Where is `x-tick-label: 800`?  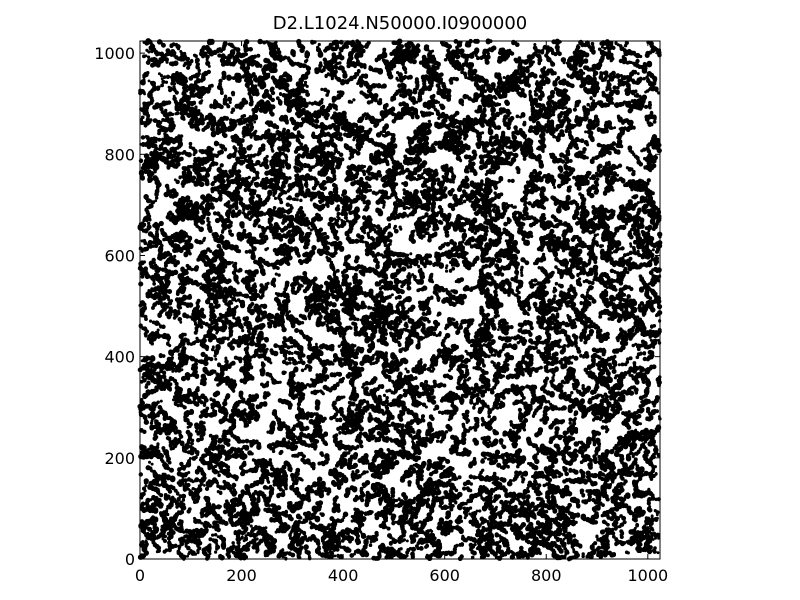
x-tick-label: 800 is located at coordinates (546, 575).